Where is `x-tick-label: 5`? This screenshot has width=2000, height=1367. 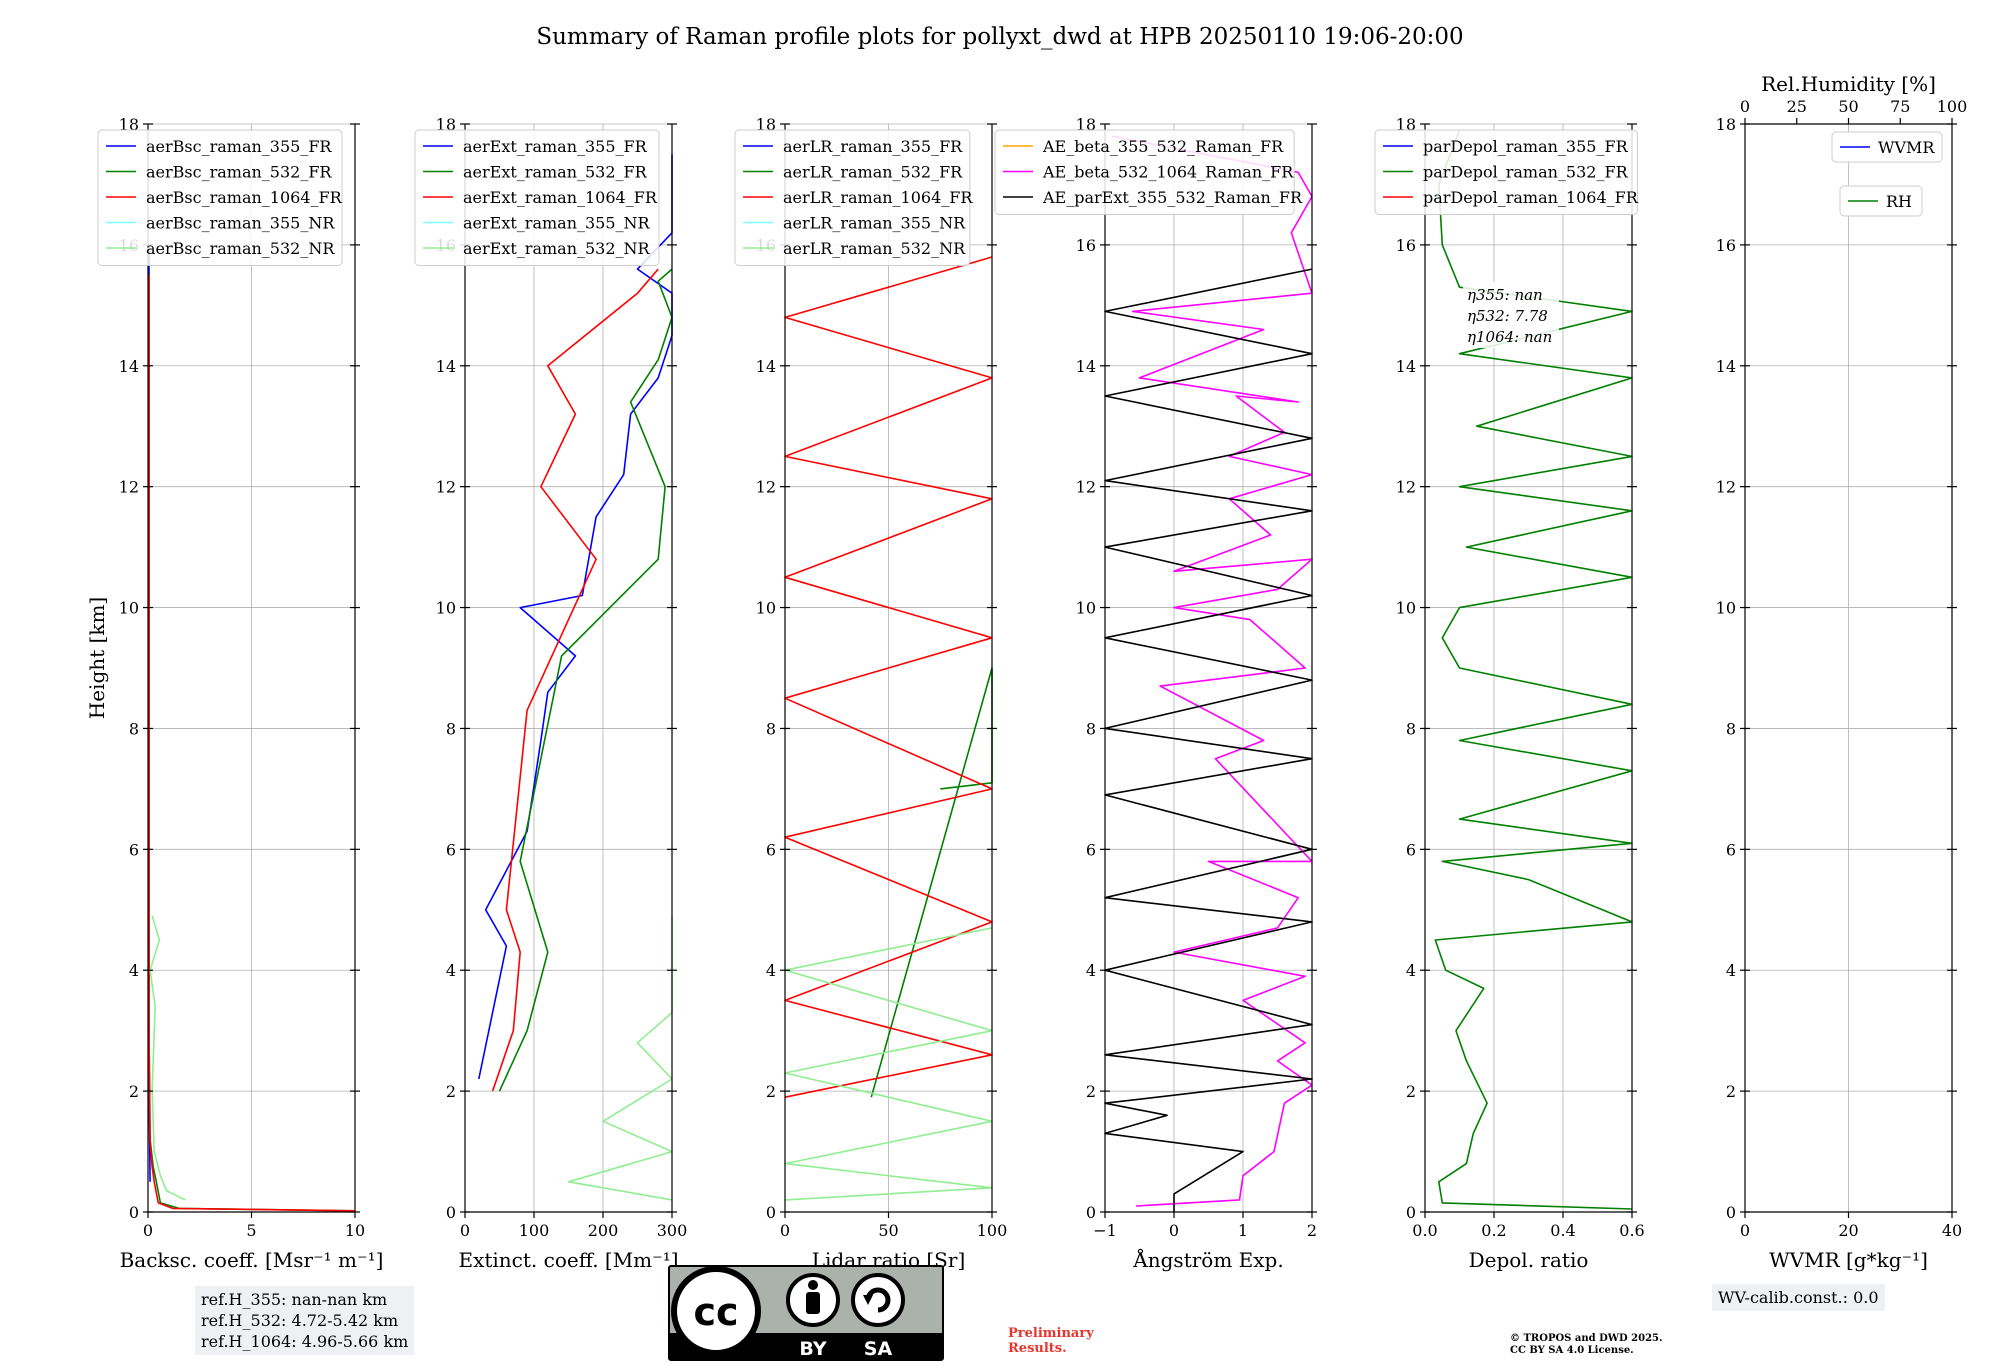
x-tick-label: 5 is located at coordinates (251, 1230).